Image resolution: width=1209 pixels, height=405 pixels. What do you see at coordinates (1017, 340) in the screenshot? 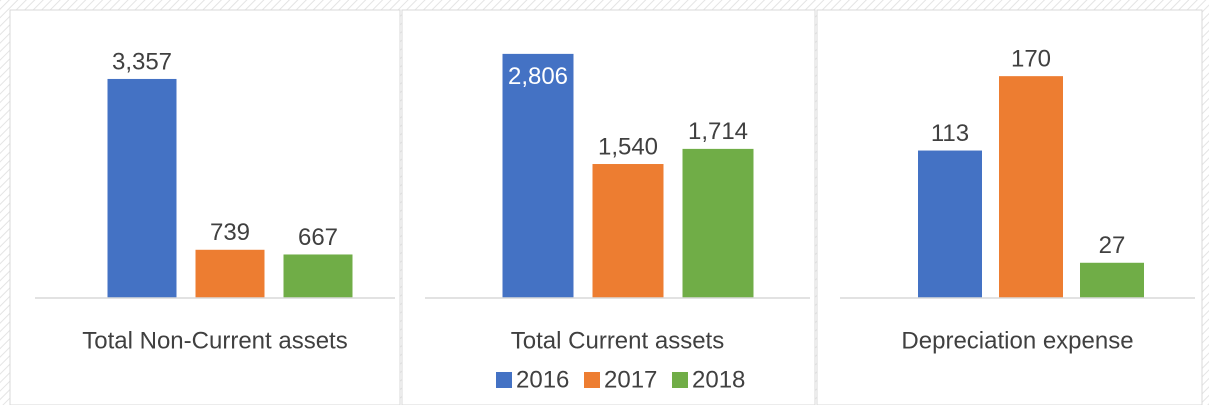
I see `x-tick-label: Depreciation expense` at bounding box center [1017, 340].